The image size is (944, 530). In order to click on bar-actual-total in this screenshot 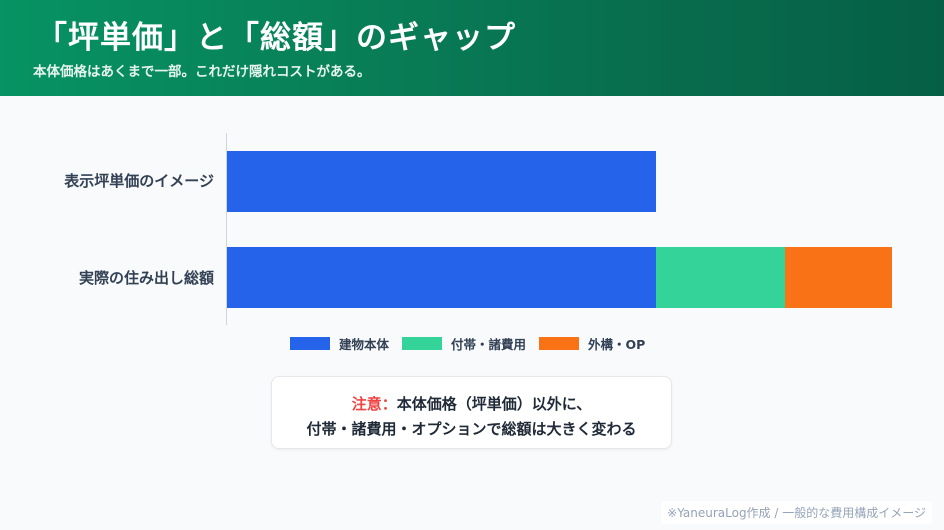, I will do `click(559, 277)`.